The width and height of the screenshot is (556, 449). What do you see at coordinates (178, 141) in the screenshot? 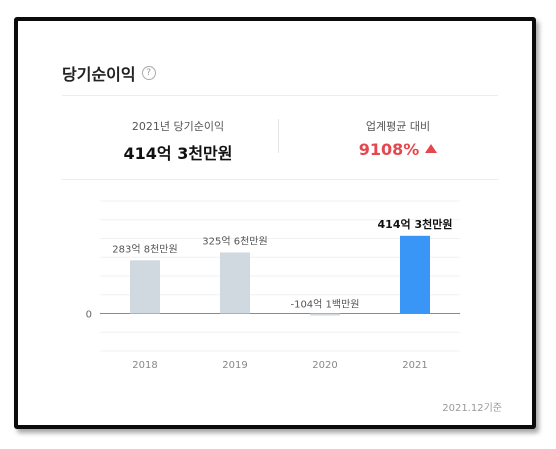
I see `net-income-2021-stat: 2021년 당기순이익 414억 3천만원` at bounding box center [178, 141].